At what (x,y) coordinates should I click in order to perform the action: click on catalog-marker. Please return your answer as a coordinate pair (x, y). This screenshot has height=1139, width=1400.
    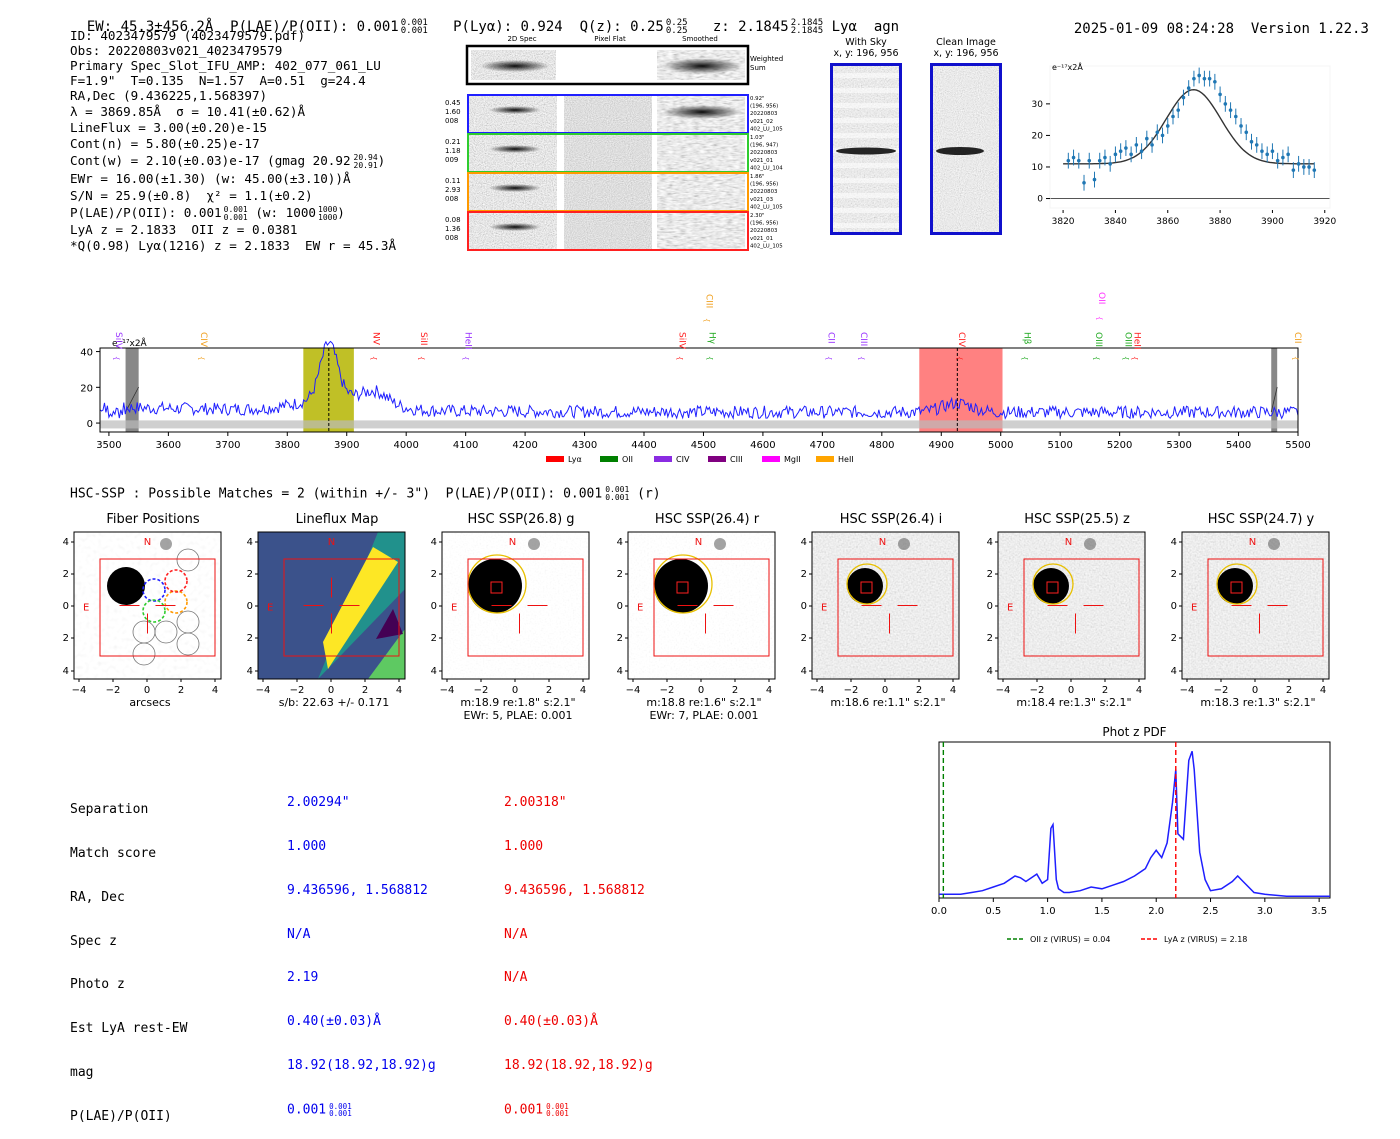
    Looking at the image, I should click on (682, 587).